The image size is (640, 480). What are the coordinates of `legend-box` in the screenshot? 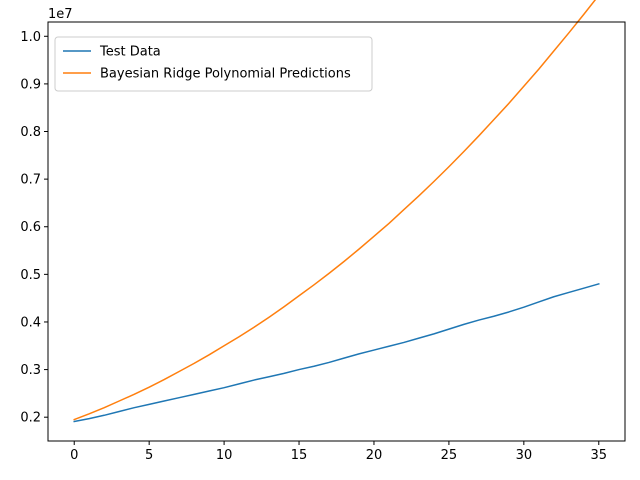 It's located at (213, 64).